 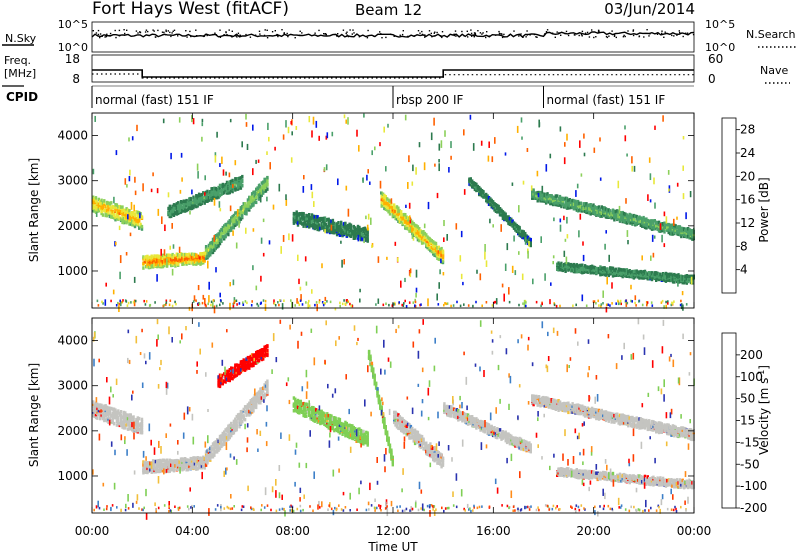 I want to click on freq-strip: Freq. [MHz] 18 8 60 0 Nave, so click(x=396, y=69).